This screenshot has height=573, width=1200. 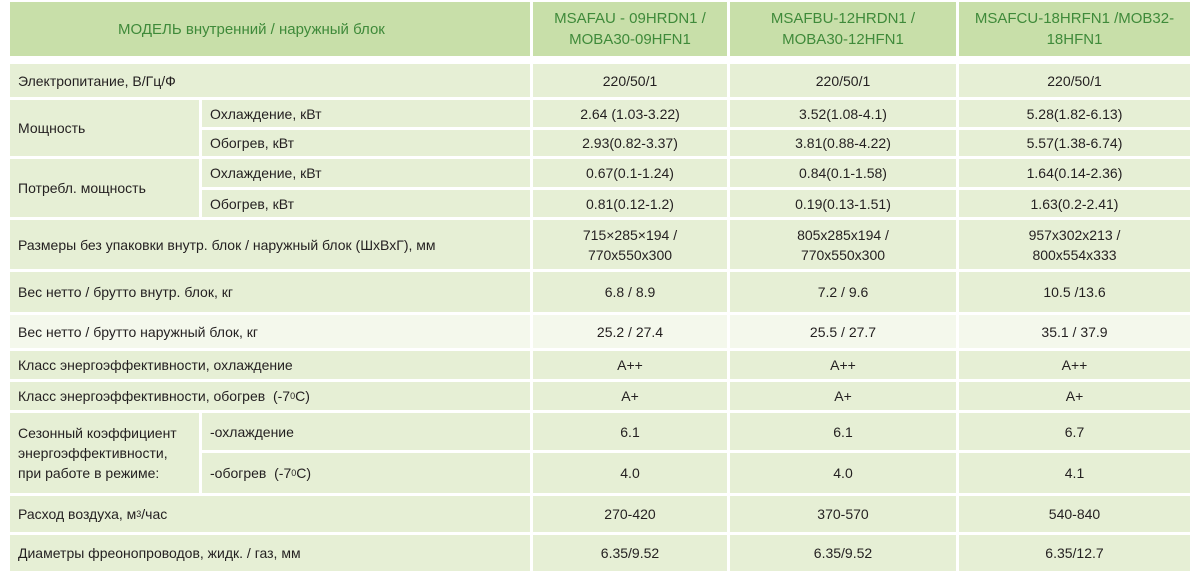 What do you see at coordinates (843, 292) in the screenshot?
I see `weight-indoor-value: 7.2 / 9.6` at bounding box center [843, 292].